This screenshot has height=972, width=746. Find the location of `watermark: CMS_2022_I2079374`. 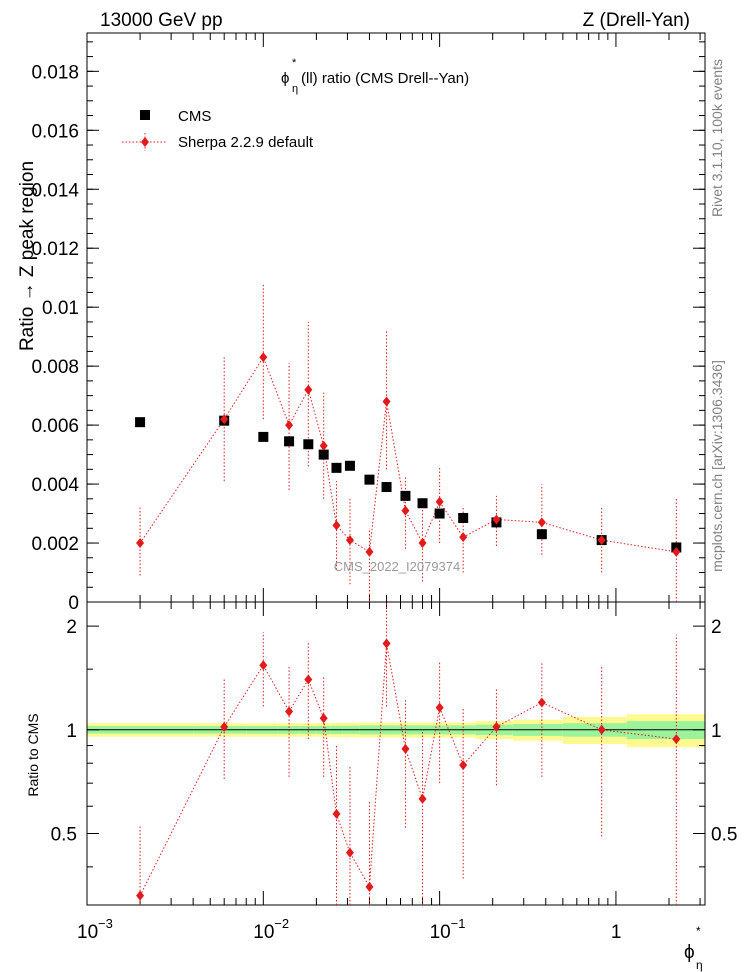

watermark: CMS_2022_I2079374 is located at coordinates (397, 566).